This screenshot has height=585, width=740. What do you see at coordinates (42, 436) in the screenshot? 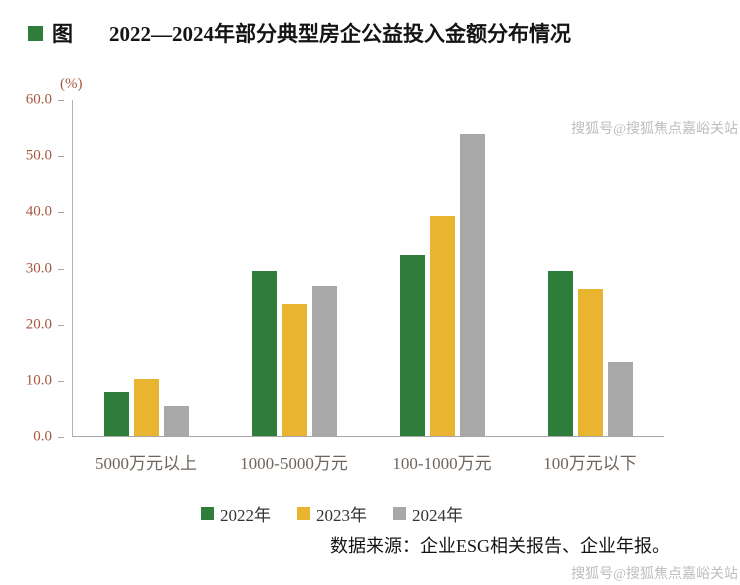
I see `y-tick-label: 0.0` at bounding box center [42, 436].